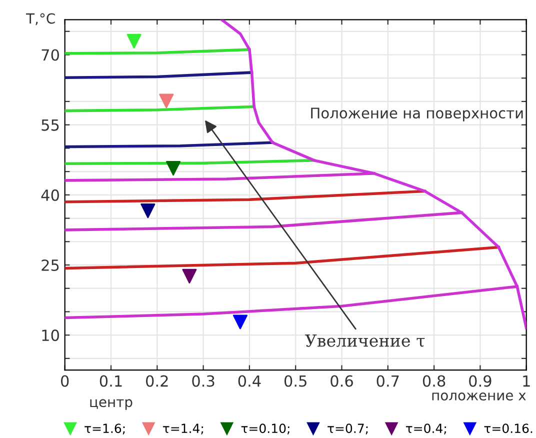 Image resolution: width=536 pixels, height=438 pixels. Describe the element at coordinates (249, 381) in the screenshot. I see `x-tick-label: 0.4` at that location.